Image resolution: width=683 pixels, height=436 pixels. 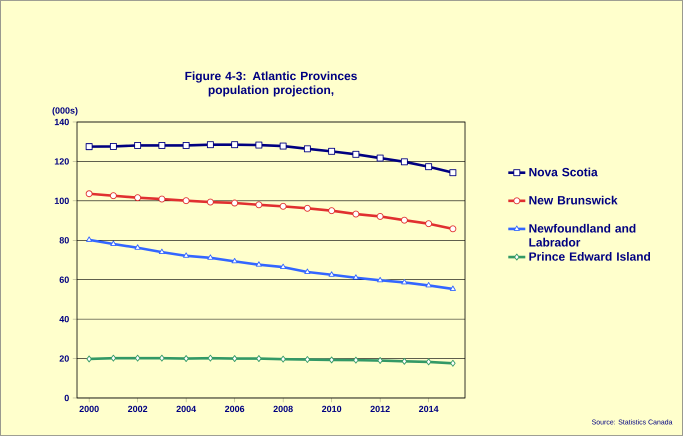 I want to click on x-tick-label: 2000, so click(x=89, y=409).